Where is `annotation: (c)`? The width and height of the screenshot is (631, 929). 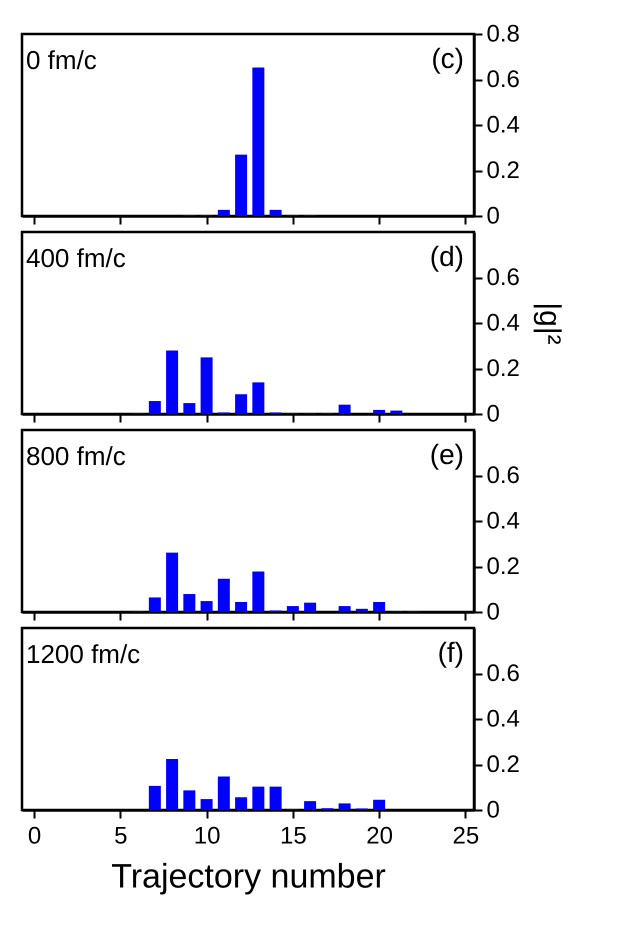 annotation: (c) is located at coordinates (447, 58).